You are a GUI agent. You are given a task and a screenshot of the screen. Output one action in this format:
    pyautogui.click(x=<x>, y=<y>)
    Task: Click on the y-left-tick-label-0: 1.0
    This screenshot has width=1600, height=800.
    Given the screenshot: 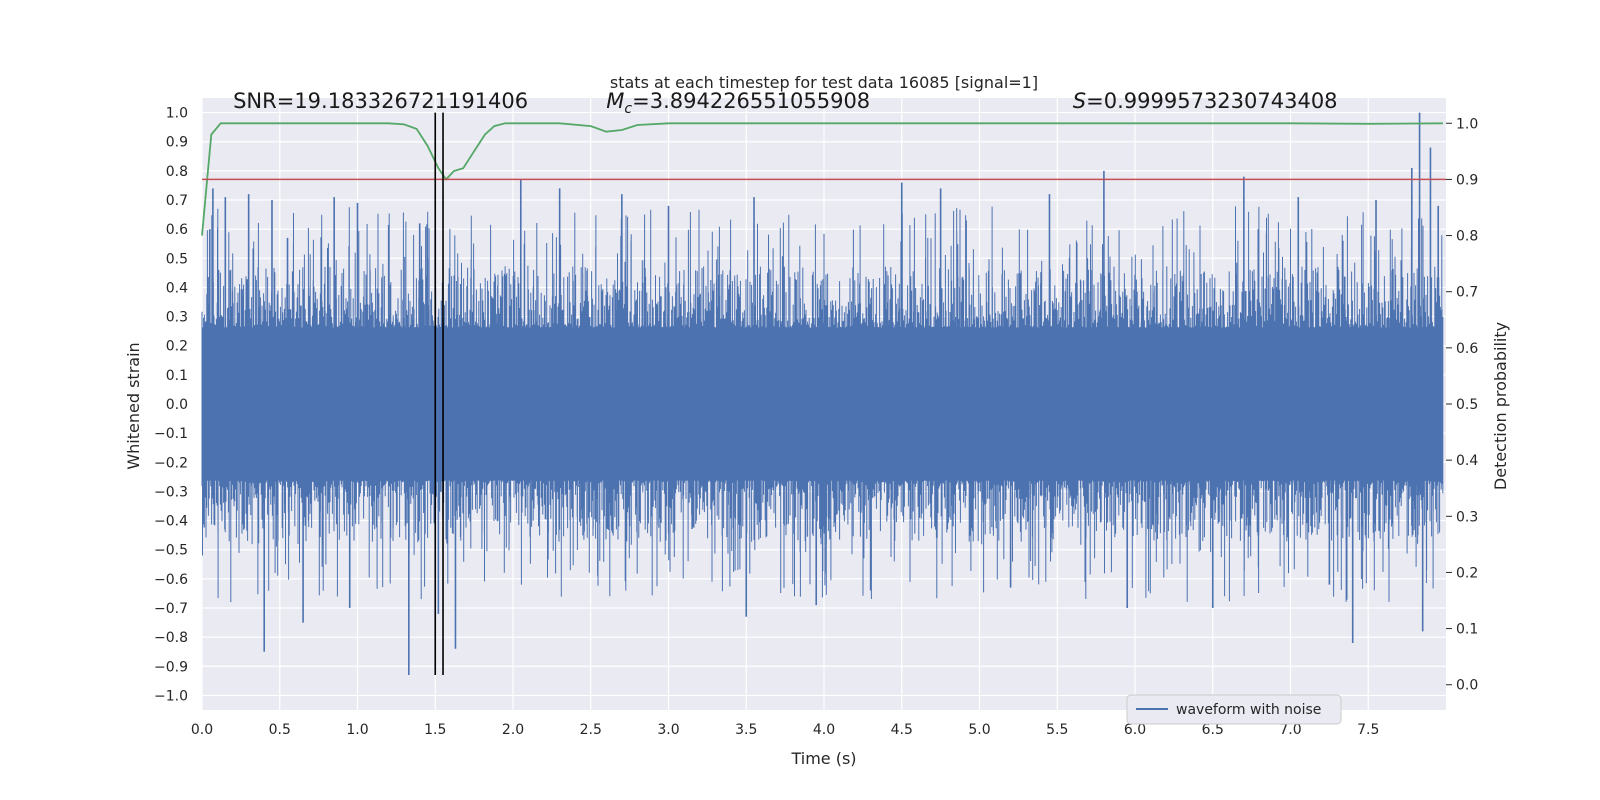 What is the action you would take?
    pyautogui.click(x=177, y=114)
    